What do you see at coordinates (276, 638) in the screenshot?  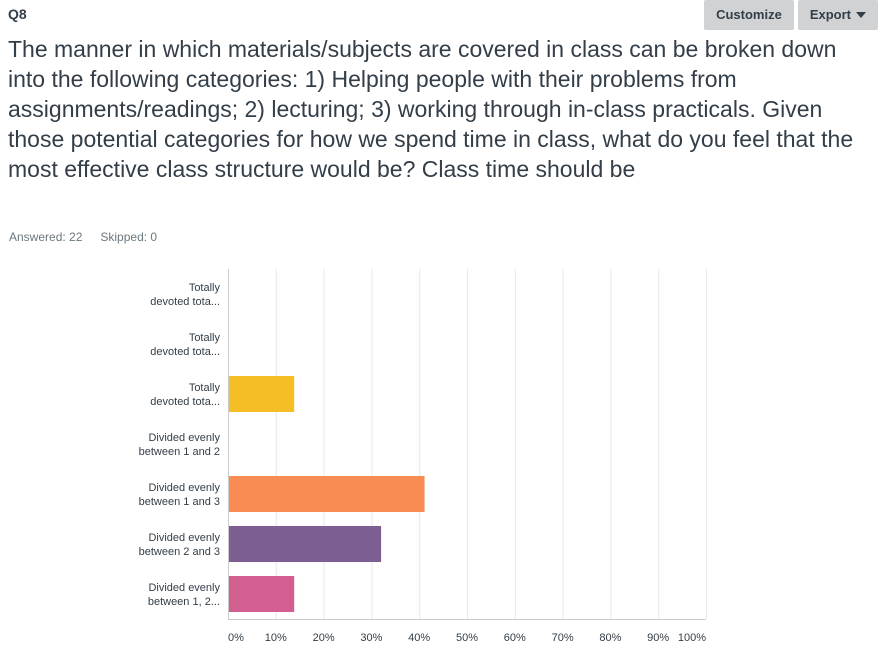 I see `x-tick-label: 10%` at bounding box center [276, 638].